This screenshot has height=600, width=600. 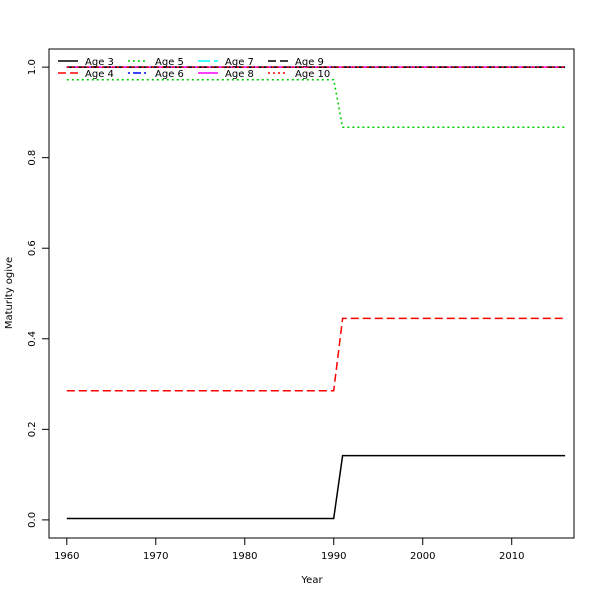 I want to click on y-tick-label: 1.0, so click(x=32, y=67).